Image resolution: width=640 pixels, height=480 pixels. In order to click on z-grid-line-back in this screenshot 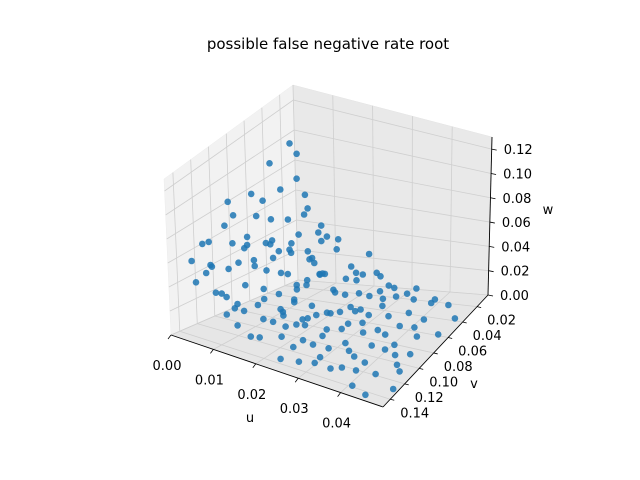, I will do `click(393, 151)`.